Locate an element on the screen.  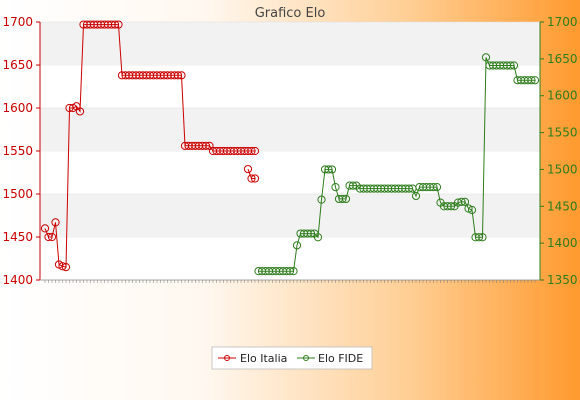
left-tick-label: 1550 is located at coordinates (17, 151).